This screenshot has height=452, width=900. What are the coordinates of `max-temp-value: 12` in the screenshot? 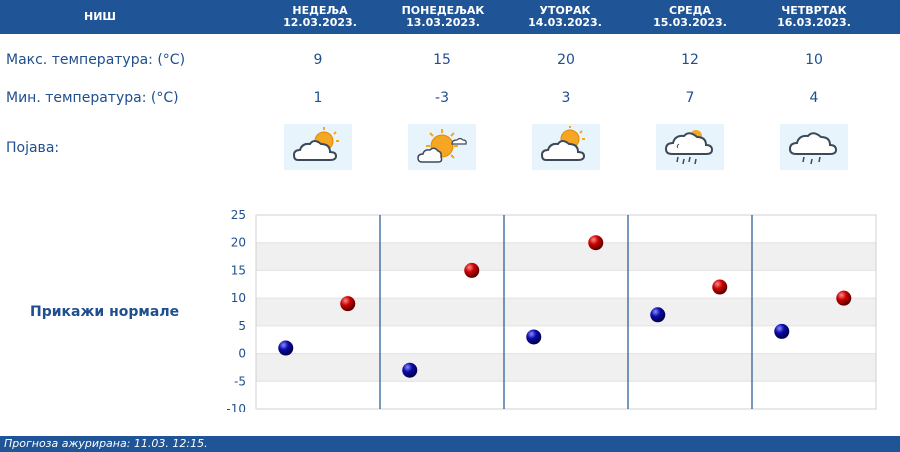 It's located at (690, 60).